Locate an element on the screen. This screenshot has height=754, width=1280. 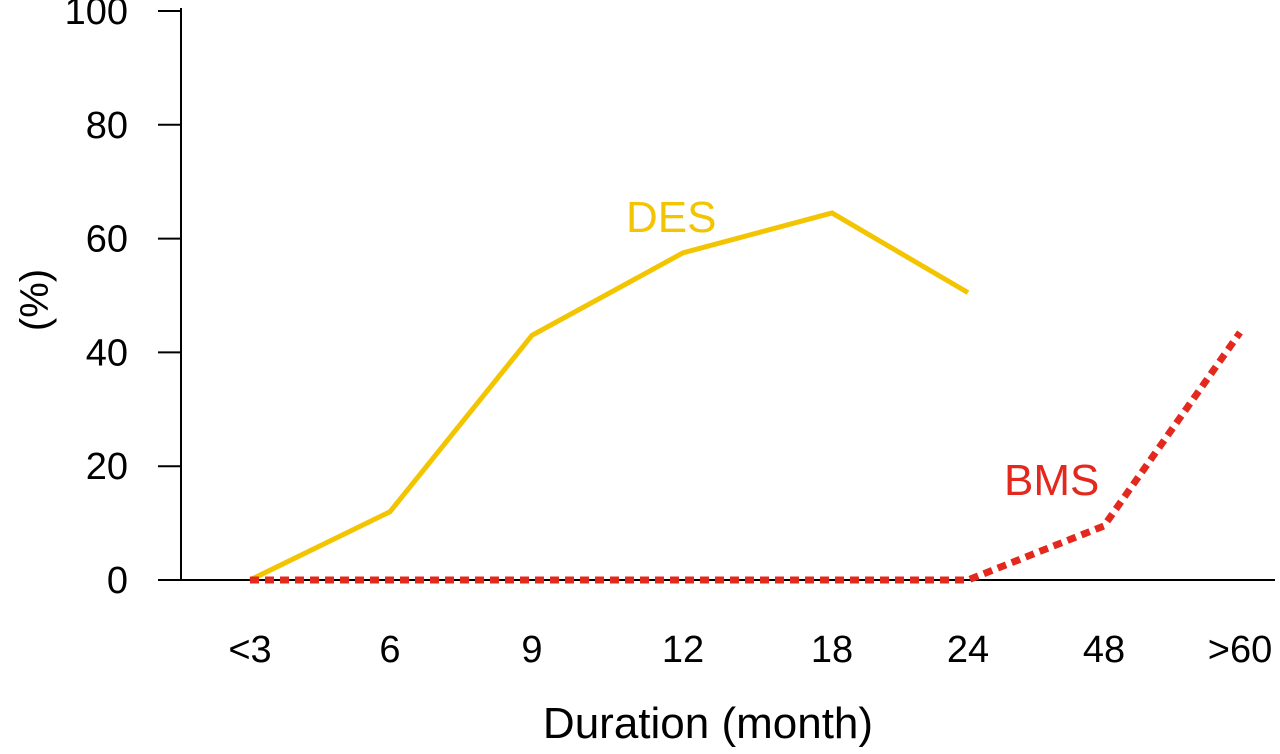
x-tick-label: 24 is located at coordinates (968, 650).